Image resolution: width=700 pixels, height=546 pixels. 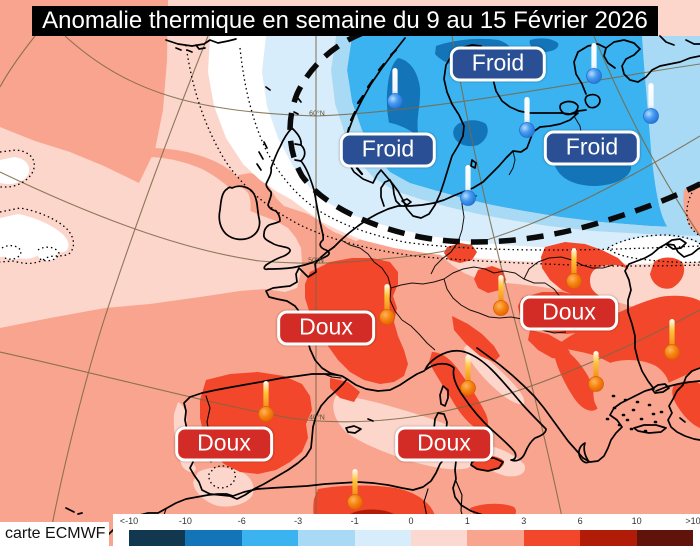 I want to click on legend-tick-label: 1, so click(x=467, y=521).